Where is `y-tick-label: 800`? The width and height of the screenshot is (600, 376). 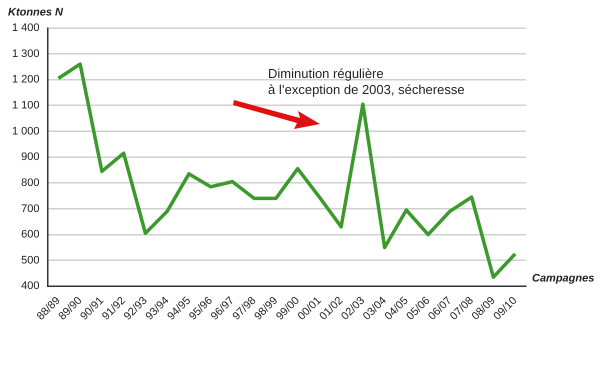
y-tick-label: 800 is located at coordinates (30, 182).